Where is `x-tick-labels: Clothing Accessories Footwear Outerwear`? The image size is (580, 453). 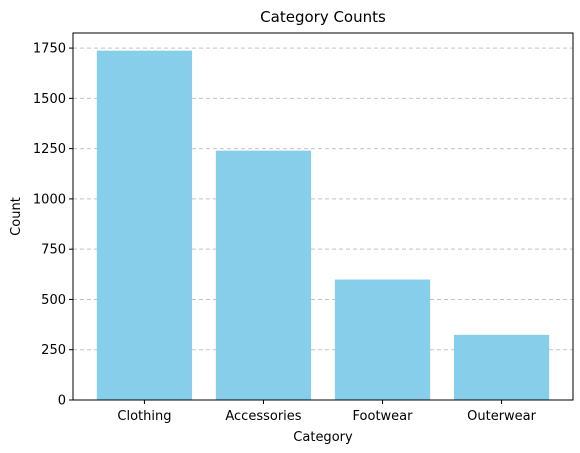 x-tick-labels: Clothing Accessories Footwear Outerwear is located at coordinates (326, 416).